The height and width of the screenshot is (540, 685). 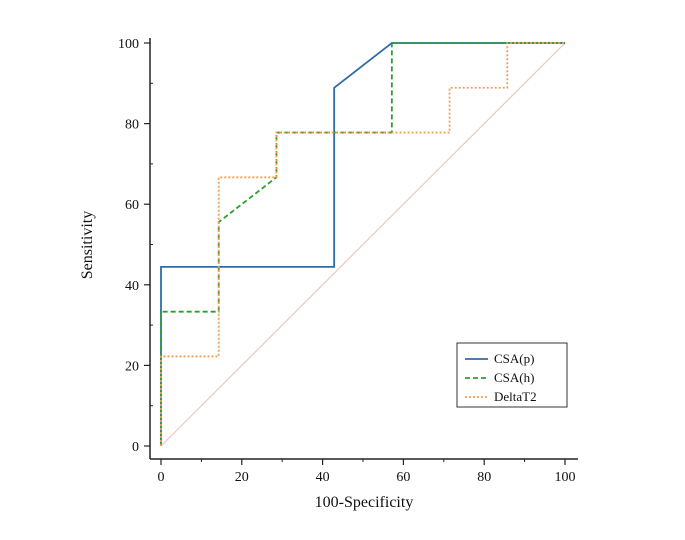 I want to click on legend-label-csa-p: CSA(p), so click(x=514, y=358).